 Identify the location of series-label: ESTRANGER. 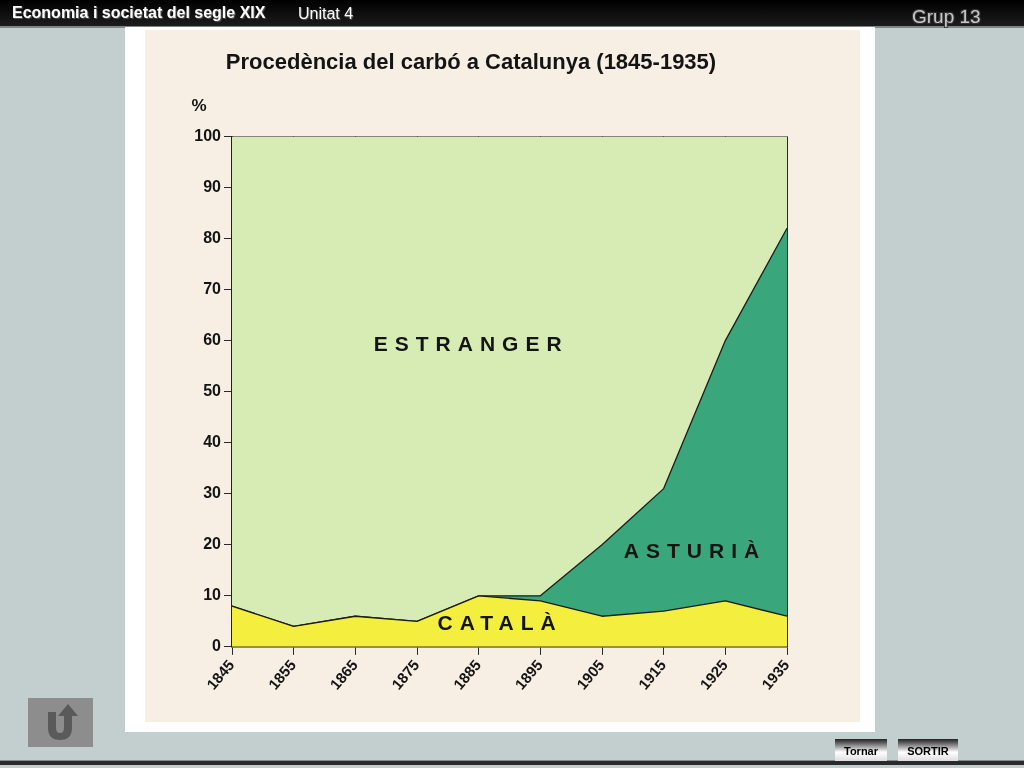
(471, 343).